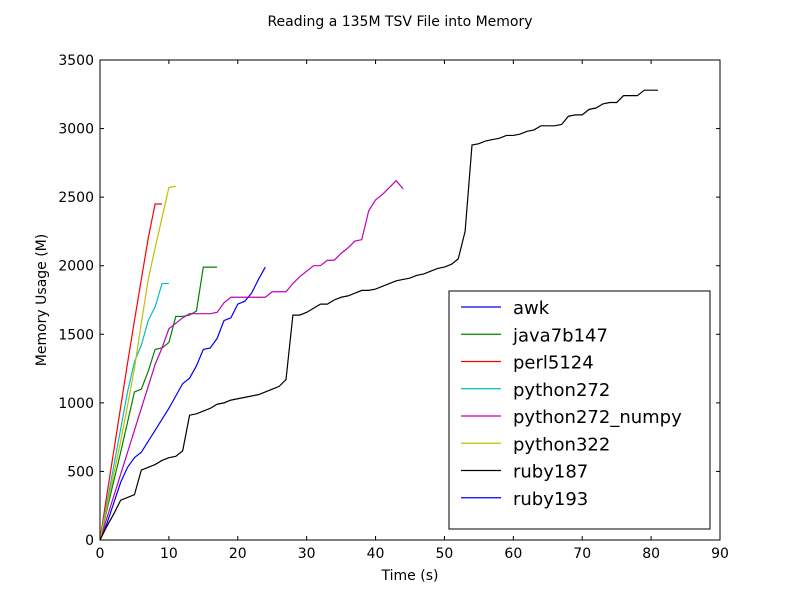  What do you see at coordinates (76, 198) in the screenshot?
I see `y-tick-label: 2500` at bounding box center [76, 198].